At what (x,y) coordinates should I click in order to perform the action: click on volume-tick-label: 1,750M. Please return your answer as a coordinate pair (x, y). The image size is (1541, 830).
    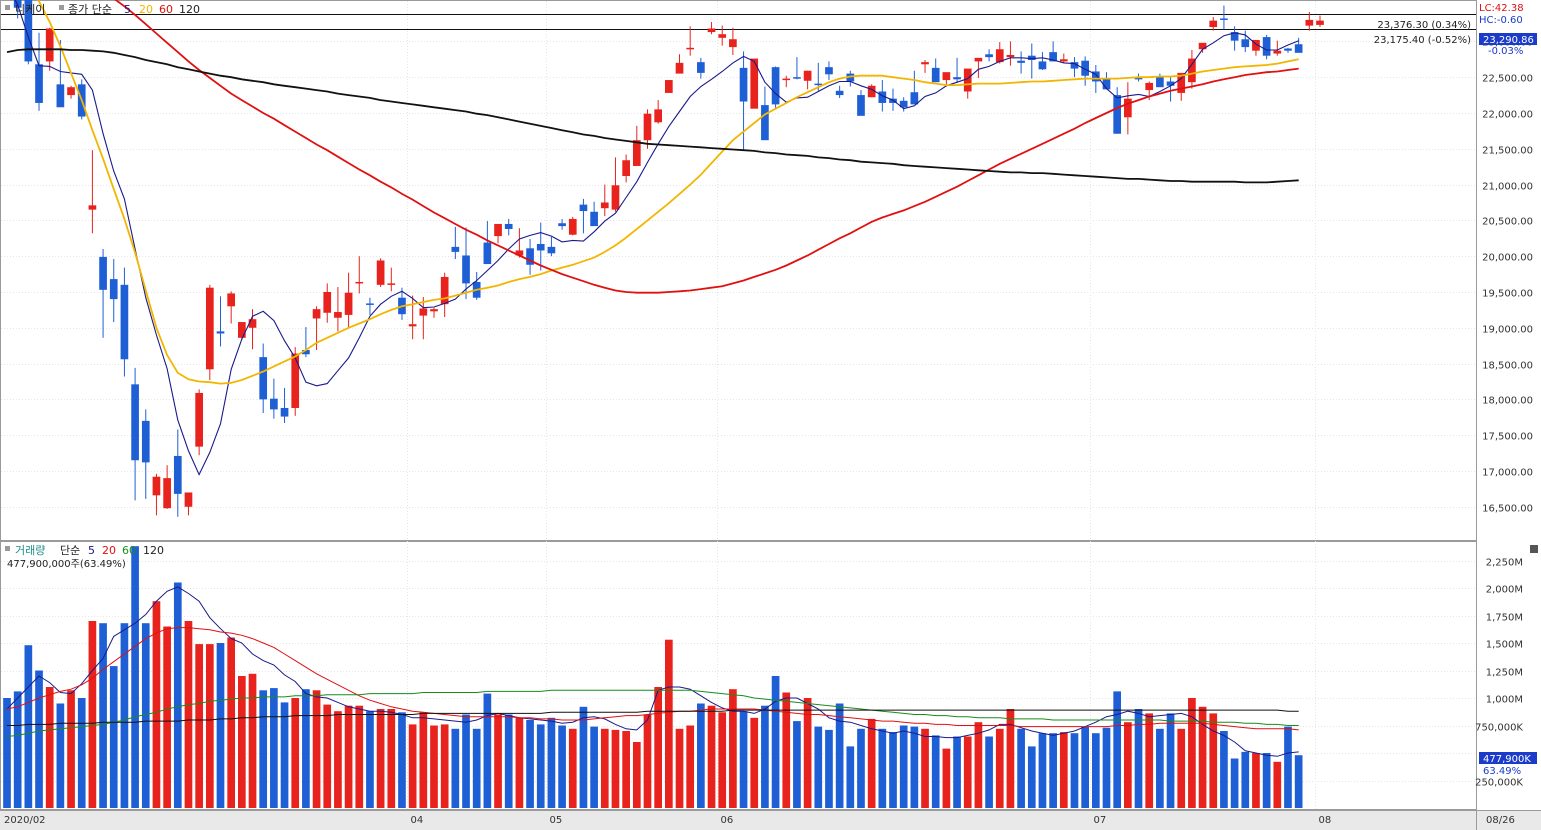
    Looking at the image, I should click on (1504, 618).